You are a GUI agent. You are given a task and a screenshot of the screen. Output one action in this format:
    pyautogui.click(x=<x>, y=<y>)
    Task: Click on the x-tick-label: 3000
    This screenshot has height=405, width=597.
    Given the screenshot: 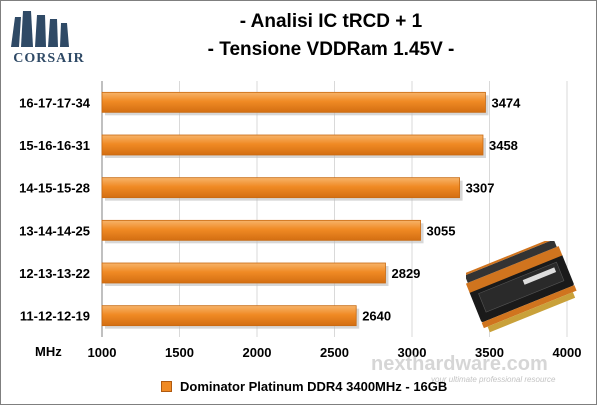 What is the action you would take?
    pyautogui.click(x=412, y=352)
    